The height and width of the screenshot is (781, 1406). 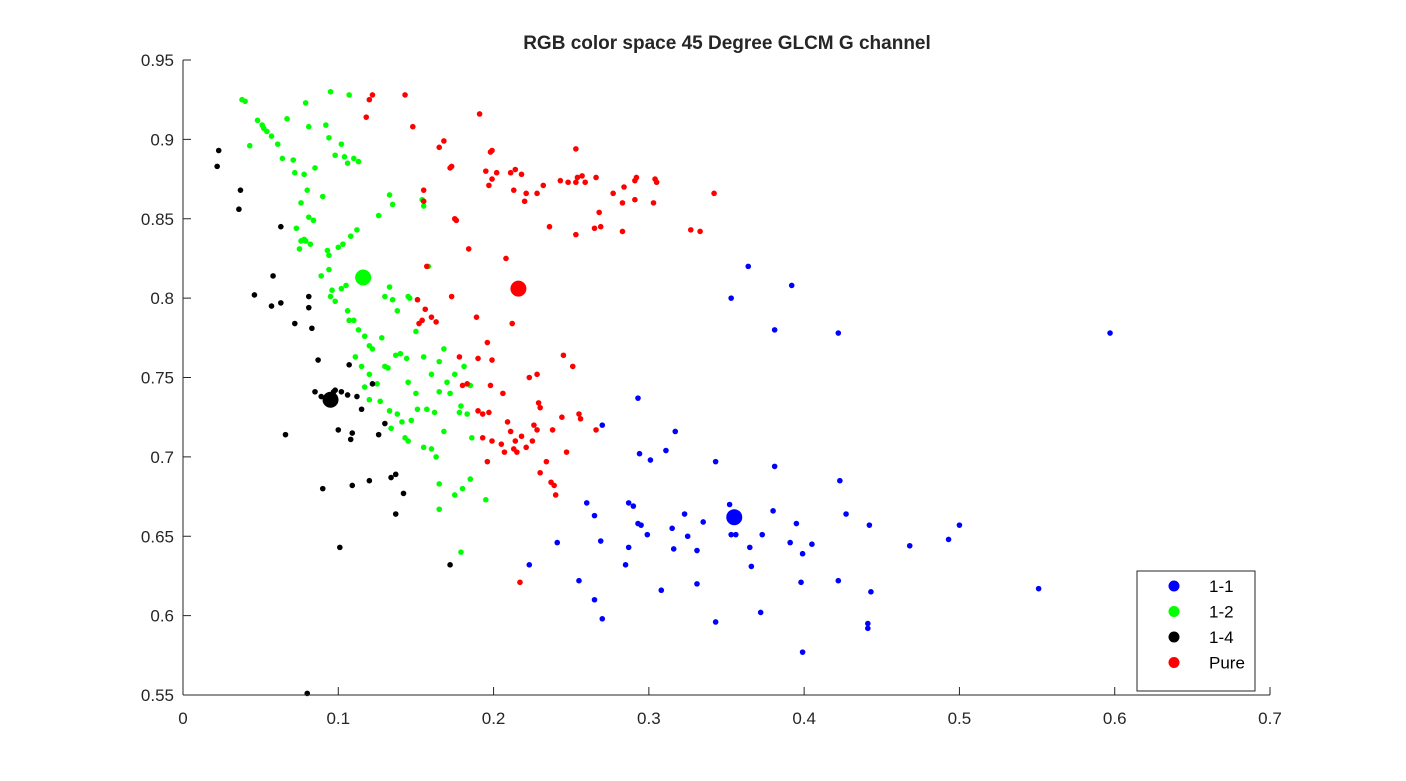 What do you see at coordinates (1227, 663) in the screenshot?
I see `legend-label-Pure: Pure` at bounding box center [1227, 663].